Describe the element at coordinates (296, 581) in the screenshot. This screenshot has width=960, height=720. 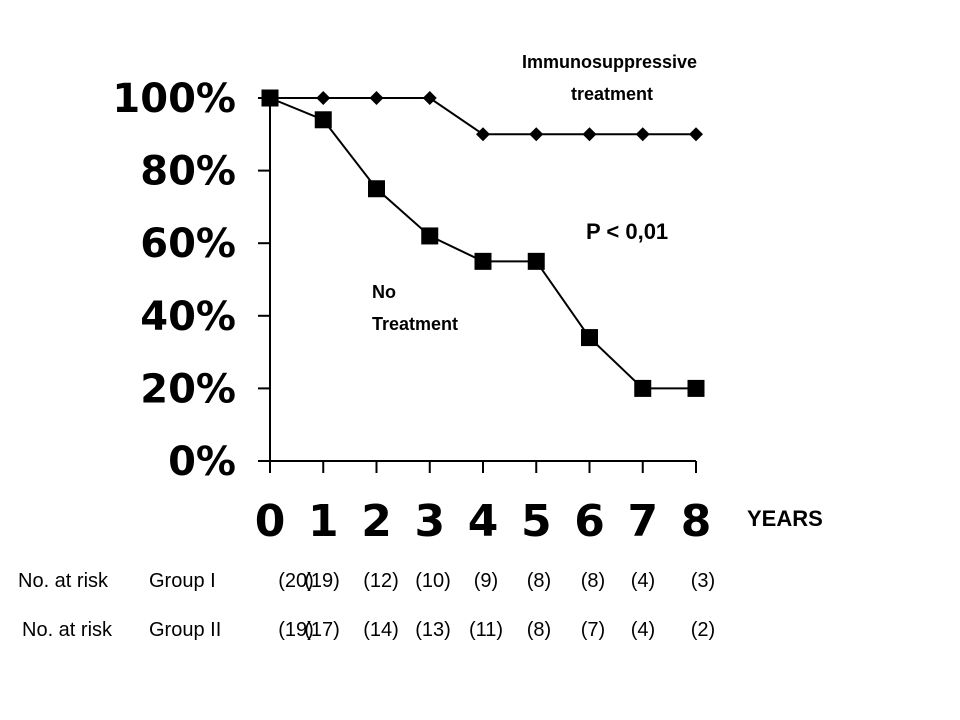
I see `risk-count: (20)` at that location.